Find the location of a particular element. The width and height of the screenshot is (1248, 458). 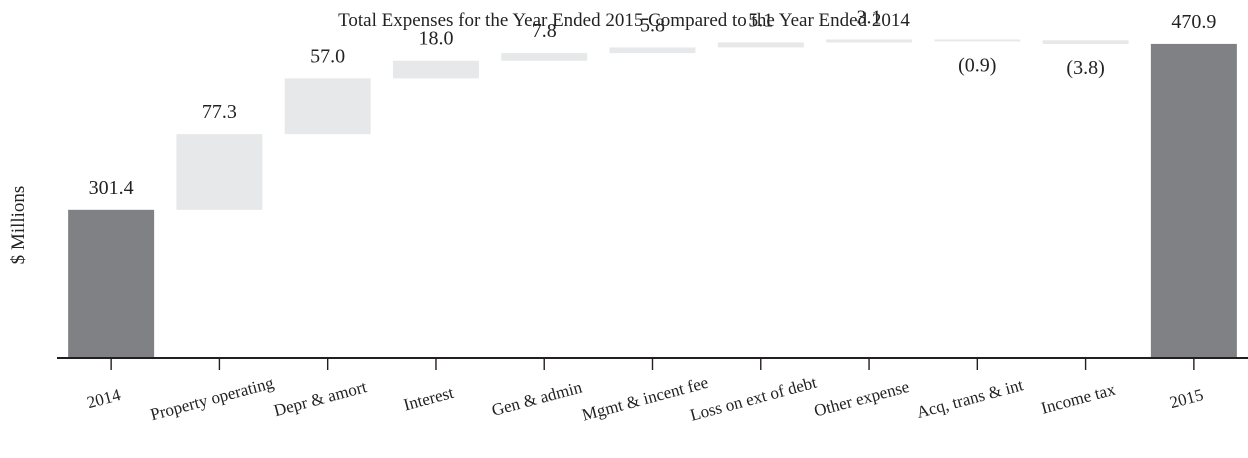

x-tick-label: Income tax is located at coordinates (1078, 399).